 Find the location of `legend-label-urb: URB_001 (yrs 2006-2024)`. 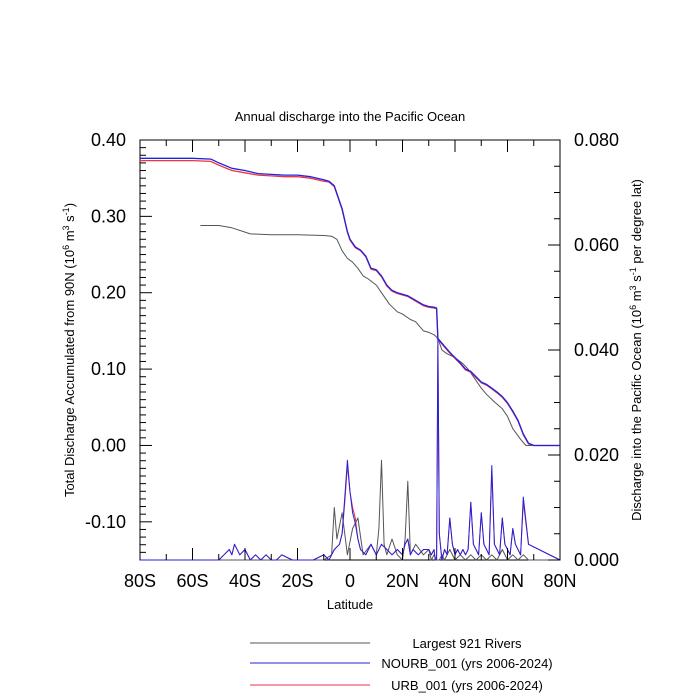

legend-label-urb: URB_001 (yrs 2006-2024) is located at coordinates (467, 685).